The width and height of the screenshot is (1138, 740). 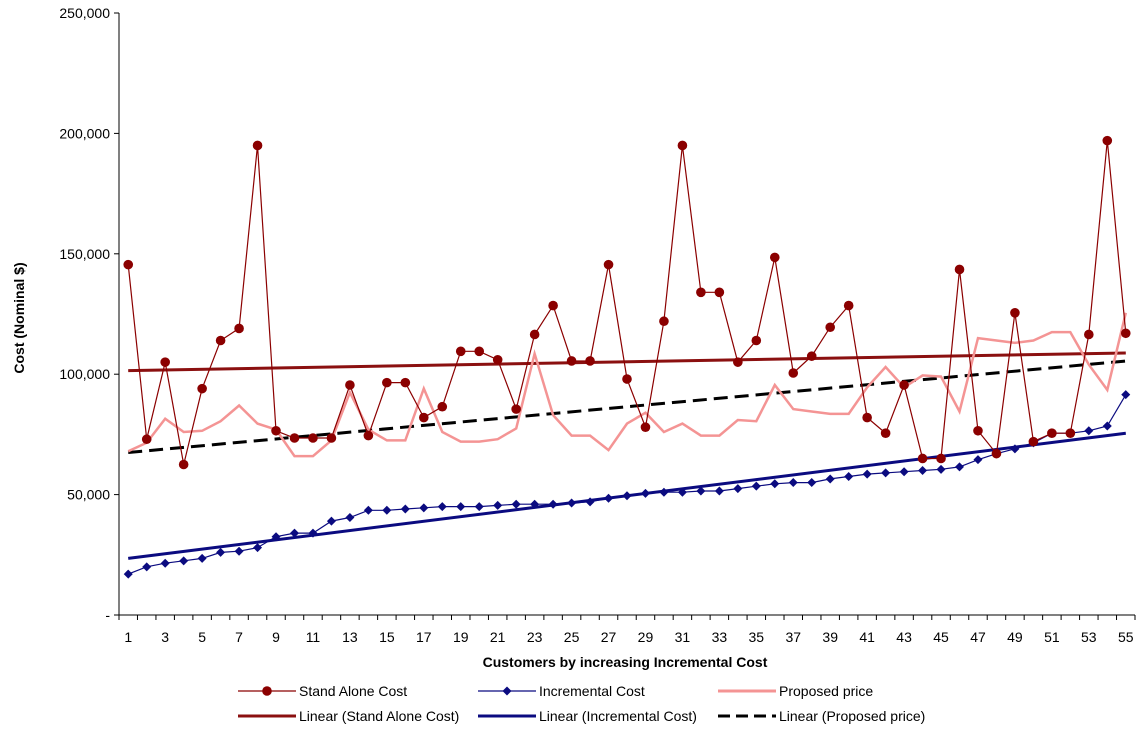 I want to click on y-tick-label: 200,000, so click(x=84, y=133).